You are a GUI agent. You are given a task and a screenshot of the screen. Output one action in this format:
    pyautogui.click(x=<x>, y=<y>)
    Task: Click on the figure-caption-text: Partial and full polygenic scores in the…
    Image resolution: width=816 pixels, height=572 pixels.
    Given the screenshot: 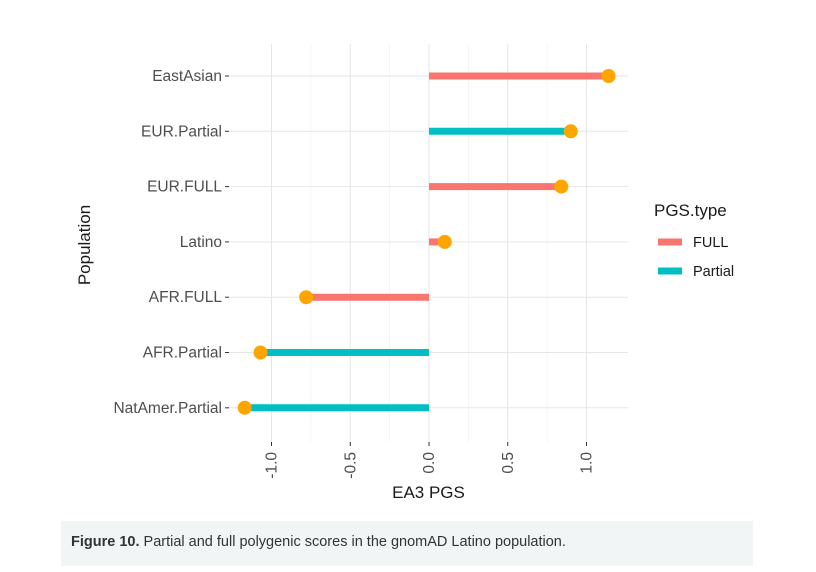 What is the action you would take?
    pyautogui.click(x=352, y=542)
    